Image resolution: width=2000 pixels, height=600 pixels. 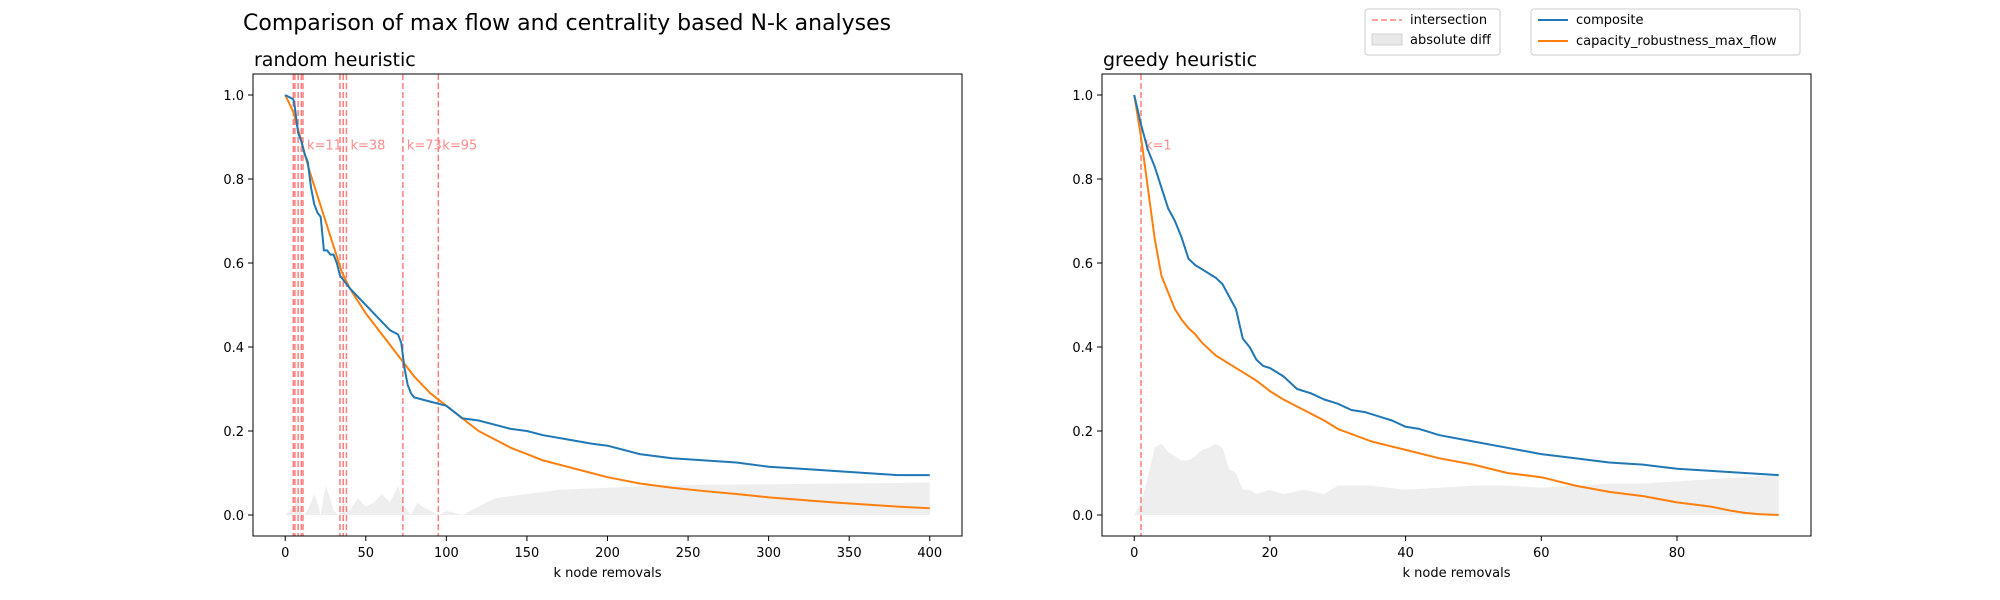 I want to click on x-tick-label: 20, so click(x=1270, y=553).